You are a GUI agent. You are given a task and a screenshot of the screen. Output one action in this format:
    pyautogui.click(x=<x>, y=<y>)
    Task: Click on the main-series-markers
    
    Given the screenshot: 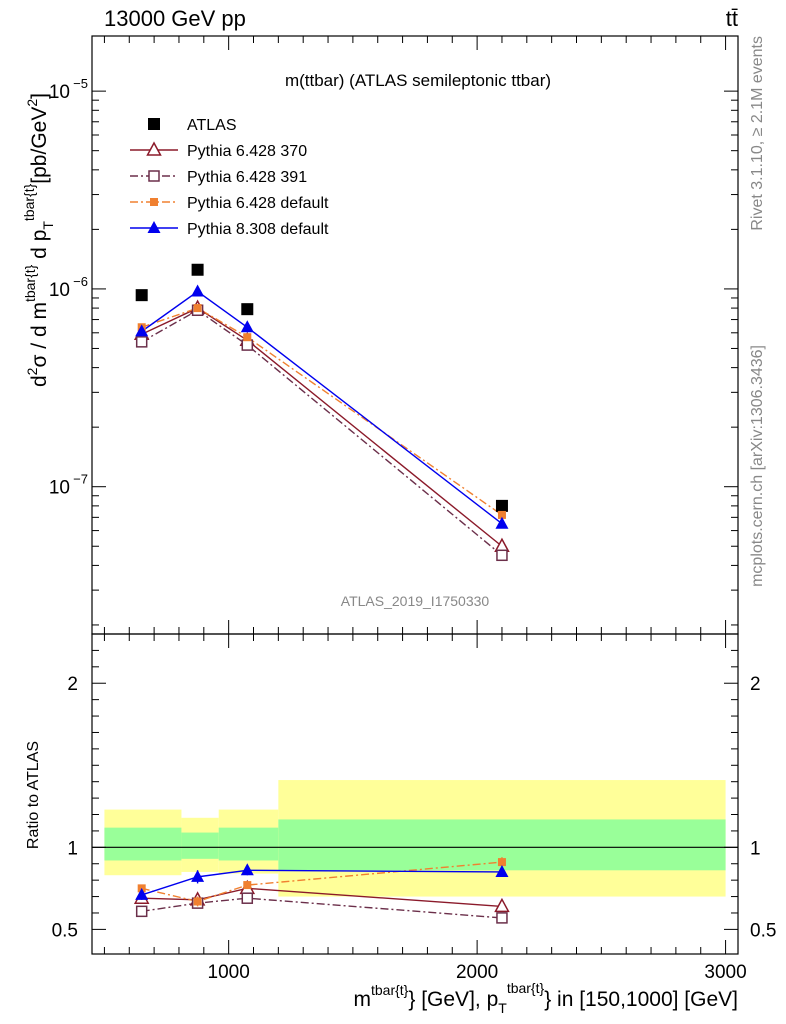 What is the action you would take?
    pyautogui.click(x=321, y=412)
    